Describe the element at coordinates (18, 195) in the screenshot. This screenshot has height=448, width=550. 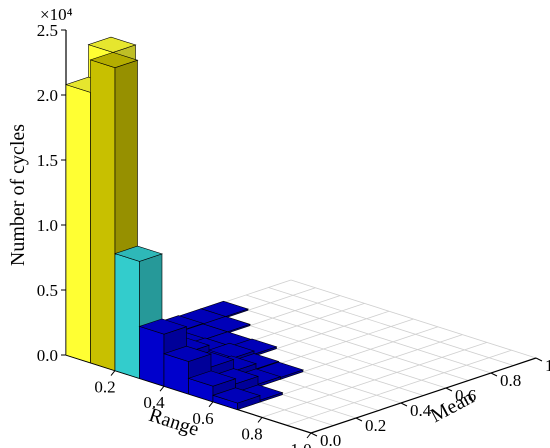
I see `z-axis-title: Number of cycles` at that location.